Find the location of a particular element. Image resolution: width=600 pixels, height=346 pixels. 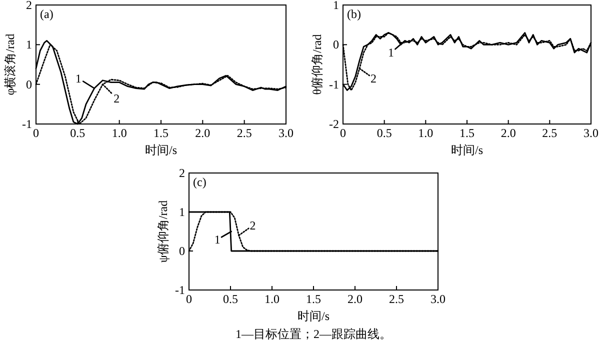

series-label: 2 is located at coordinates (117, 98).